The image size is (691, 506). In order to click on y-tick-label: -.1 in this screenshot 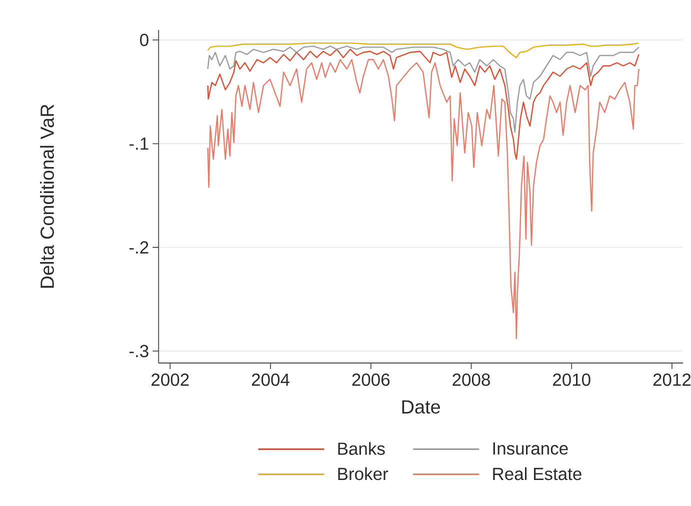, I will do `click(138, 144)`.